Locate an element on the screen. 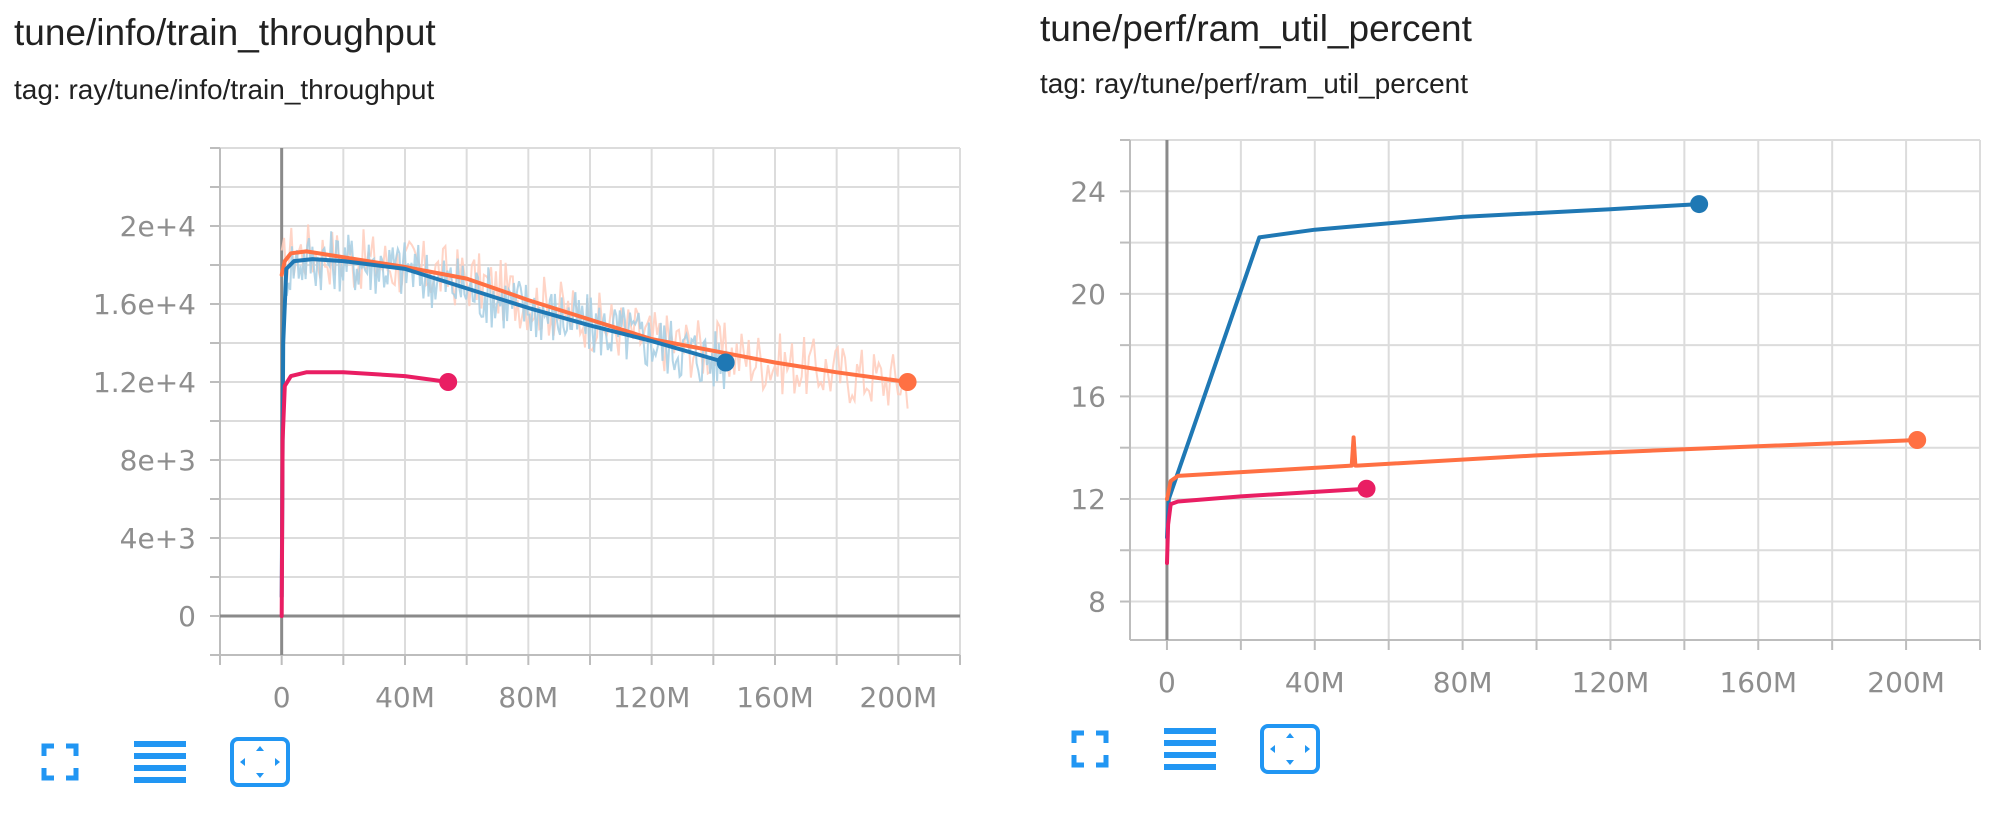 This screenshot has width=2000, height=822. chart-tag: tag: ray/tune/info/train_throughput is located at coordinates (224, 89).